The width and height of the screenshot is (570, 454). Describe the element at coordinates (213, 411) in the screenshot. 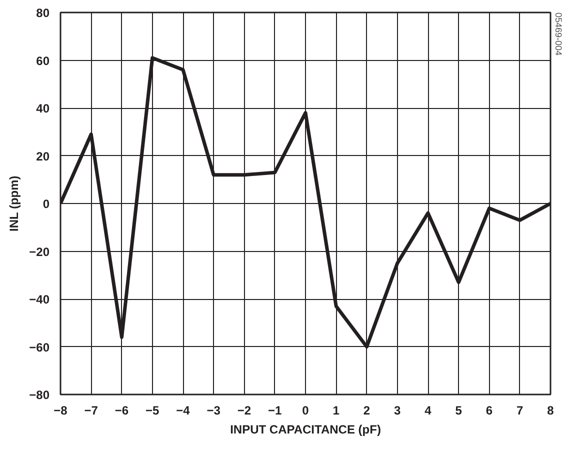

I see `x-tick-label: −3` at that location.